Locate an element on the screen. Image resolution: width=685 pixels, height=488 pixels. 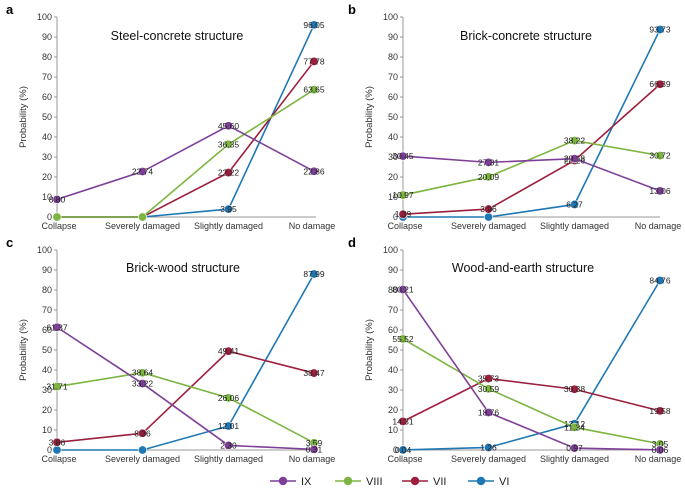
data-label-IX: 13.06 is located at coordinates (660, 191).